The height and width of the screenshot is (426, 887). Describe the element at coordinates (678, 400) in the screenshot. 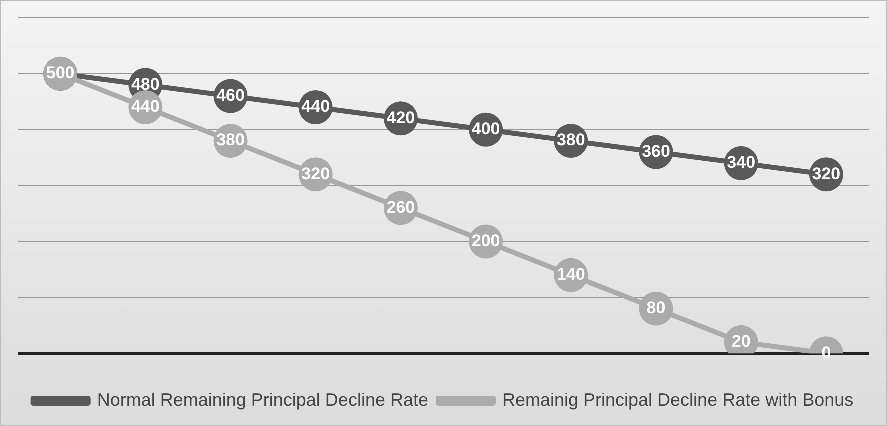

I see `legend-label: Remainig Principal Decline Rate with Bonus` at that location.